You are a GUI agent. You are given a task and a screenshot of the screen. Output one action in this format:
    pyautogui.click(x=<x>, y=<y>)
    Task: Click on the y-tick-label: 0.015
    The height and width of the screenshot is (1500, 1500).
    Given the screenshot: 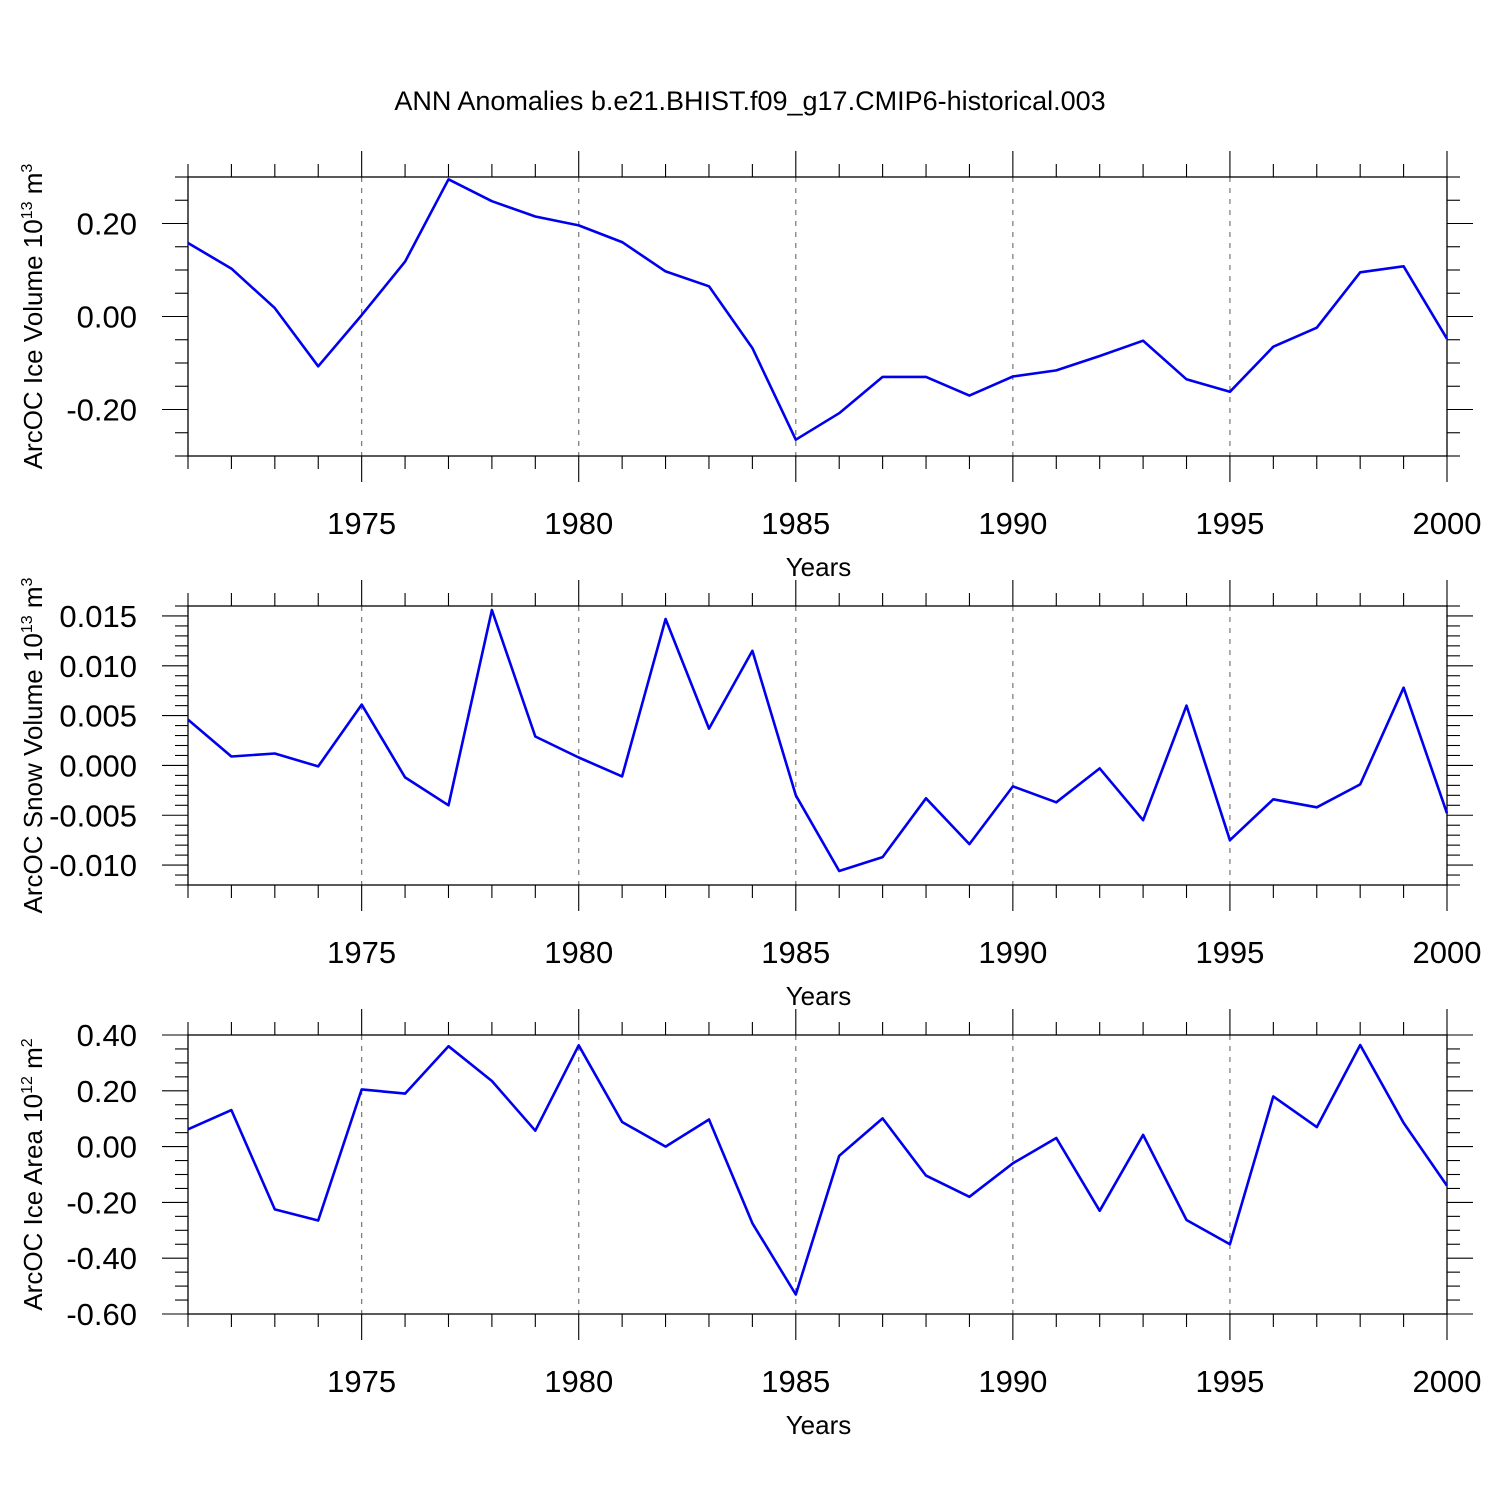 What is the action you would take?
    pyautogui.click(x=98, y=616)
    